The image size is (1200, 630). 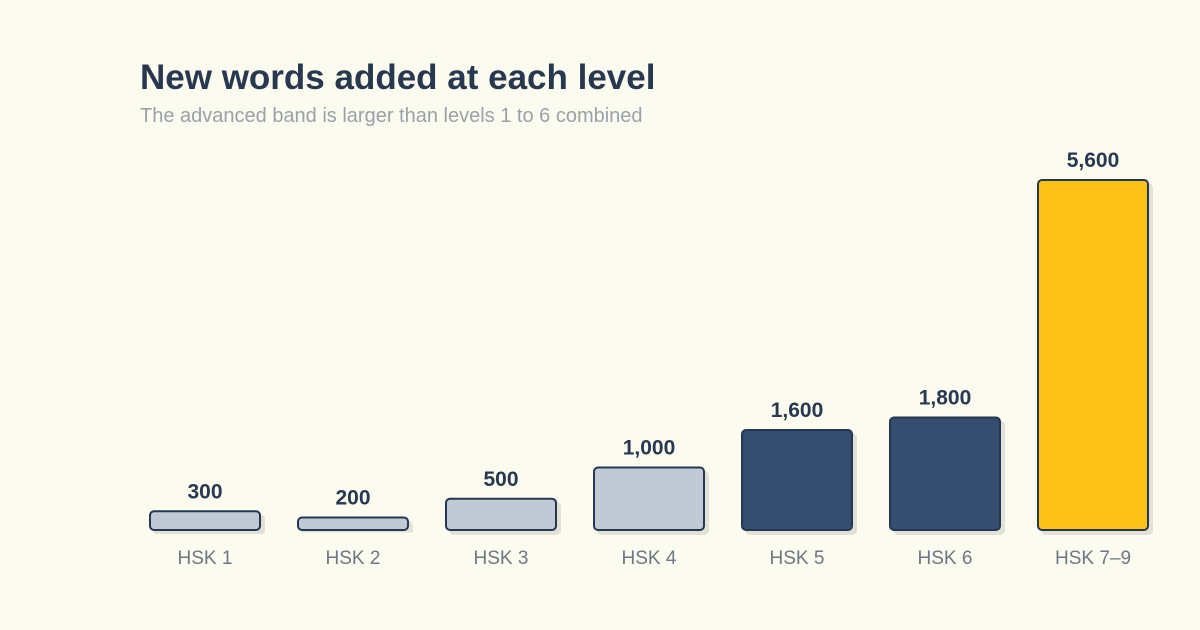 I want to click on value-label-hsk-3: 500, so click(x=500, y=479).